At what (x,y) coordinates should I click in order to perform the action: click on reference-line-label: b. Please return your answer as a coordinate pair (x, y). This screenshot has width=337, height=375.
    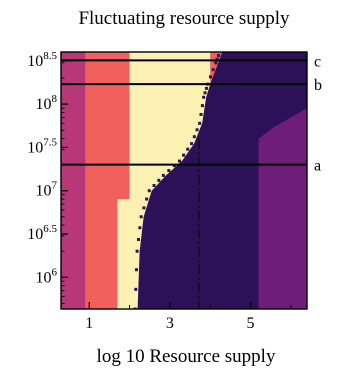
    Looking at the image, I should click on (318, 85).